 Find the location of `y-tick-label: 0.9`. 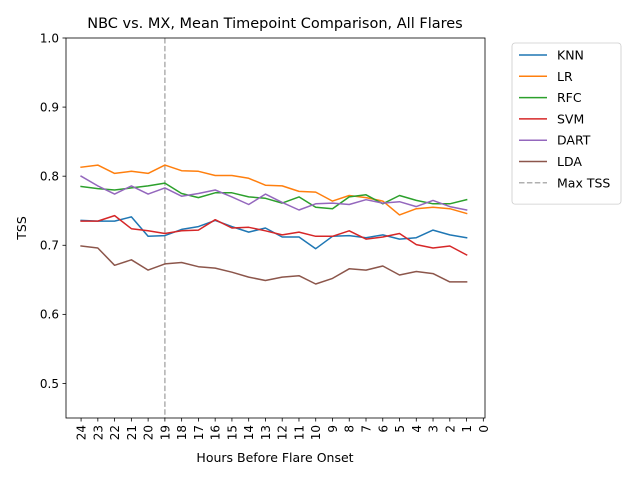

y-tick-label: 0.9 is located at coordinates (49, 107).